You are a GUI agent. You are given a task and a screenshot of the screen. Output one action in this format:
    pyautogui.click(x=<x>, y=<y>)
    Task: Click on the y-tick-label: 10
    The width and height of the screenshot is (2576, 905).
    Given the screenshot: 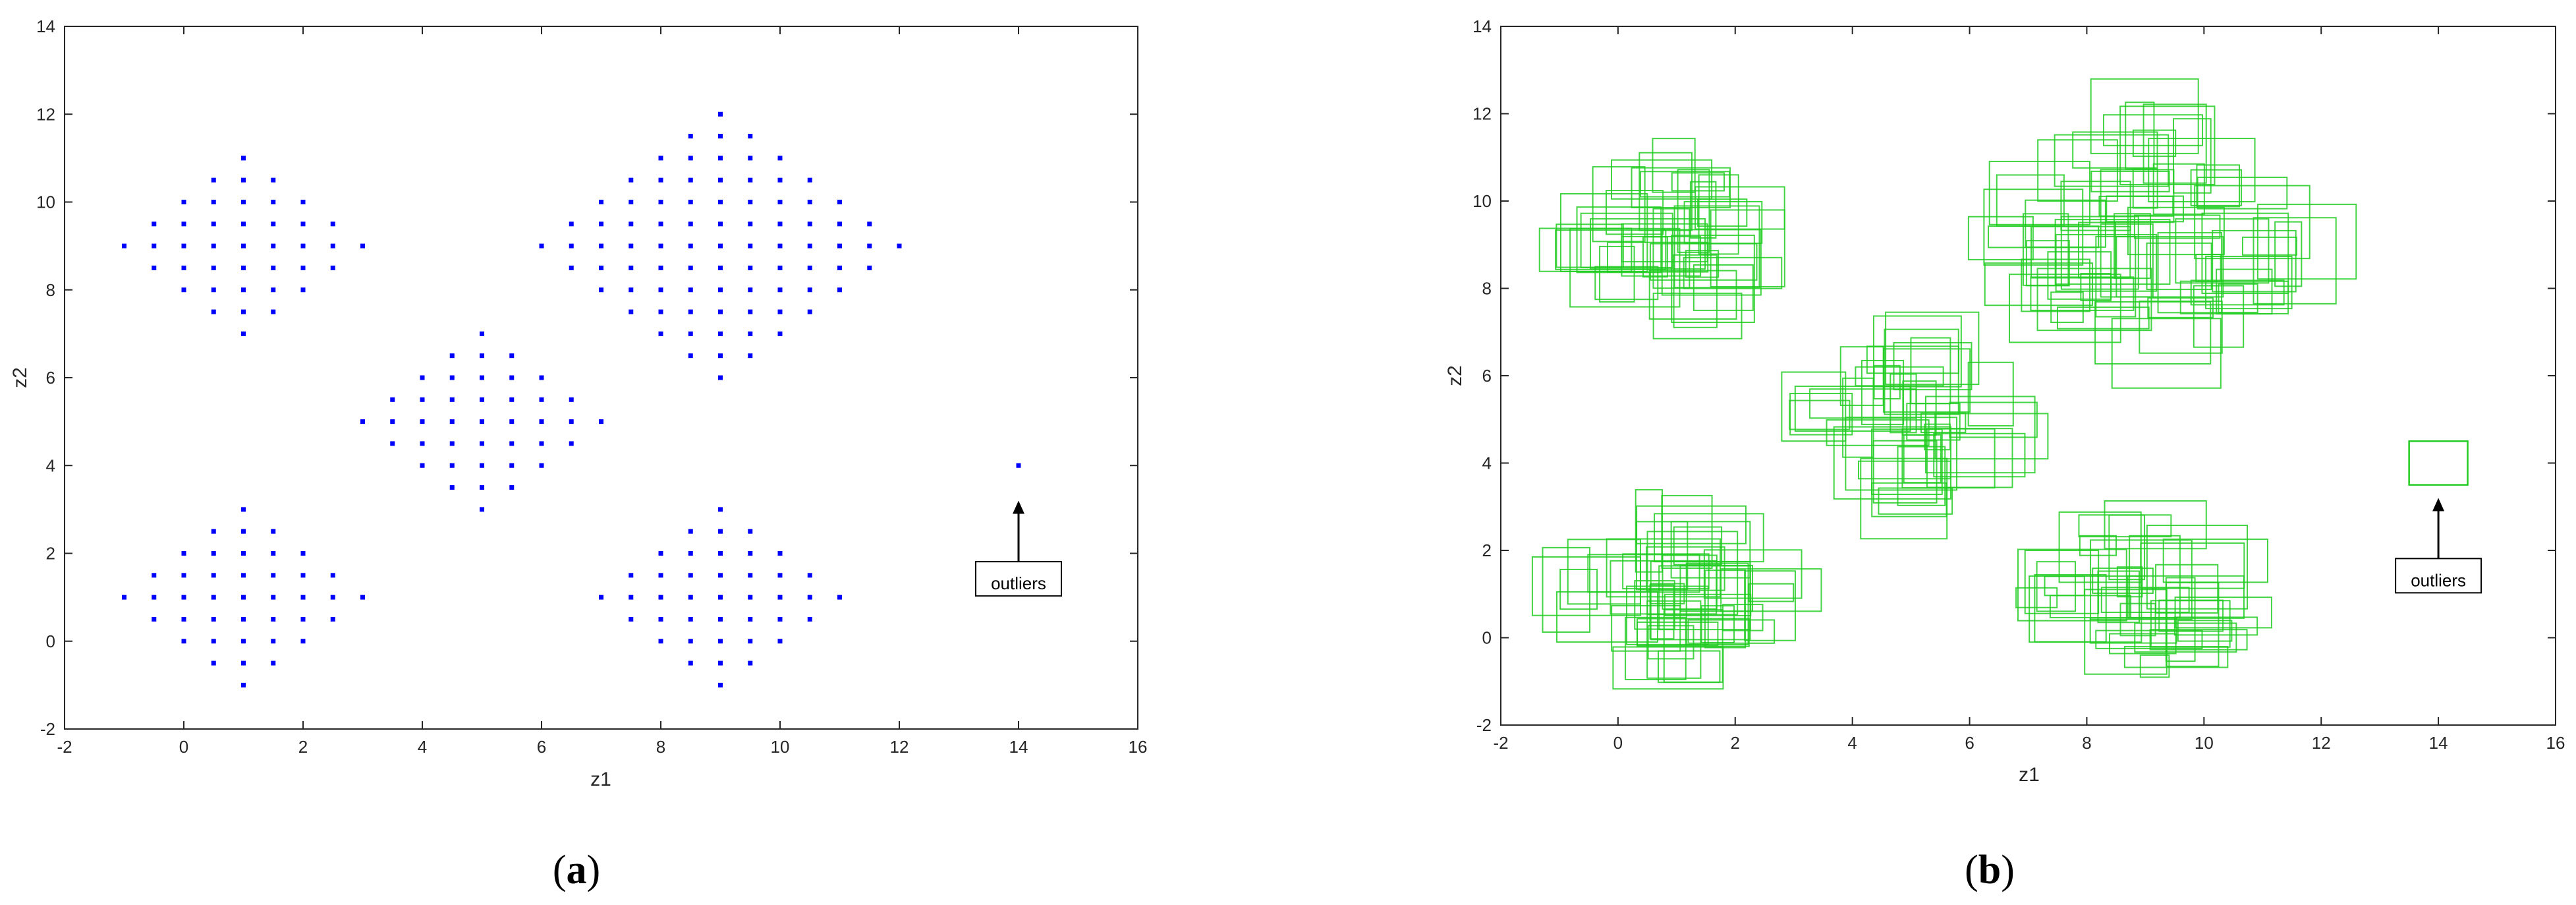 What is the action you would take?
    pyautogui.click(x=45, y=202)
    